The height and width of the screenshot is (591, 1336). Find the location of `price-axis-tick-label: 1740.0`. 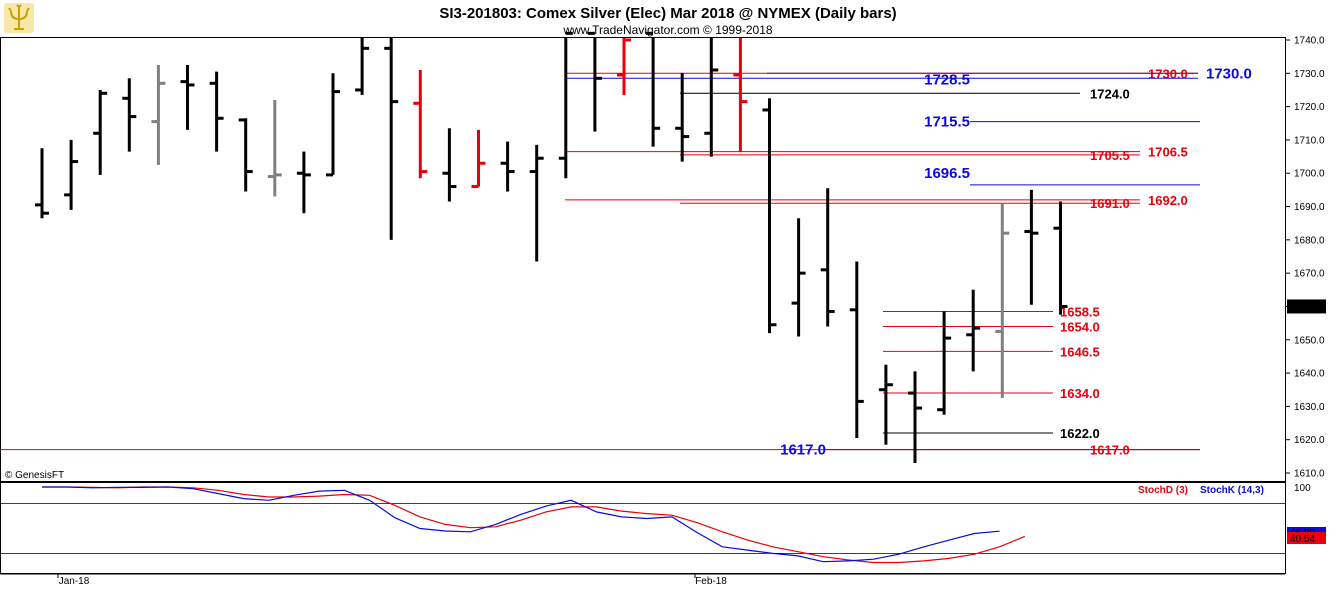

price-axis-tick-label: 1740.0 is located at coordinates (1309, 41).